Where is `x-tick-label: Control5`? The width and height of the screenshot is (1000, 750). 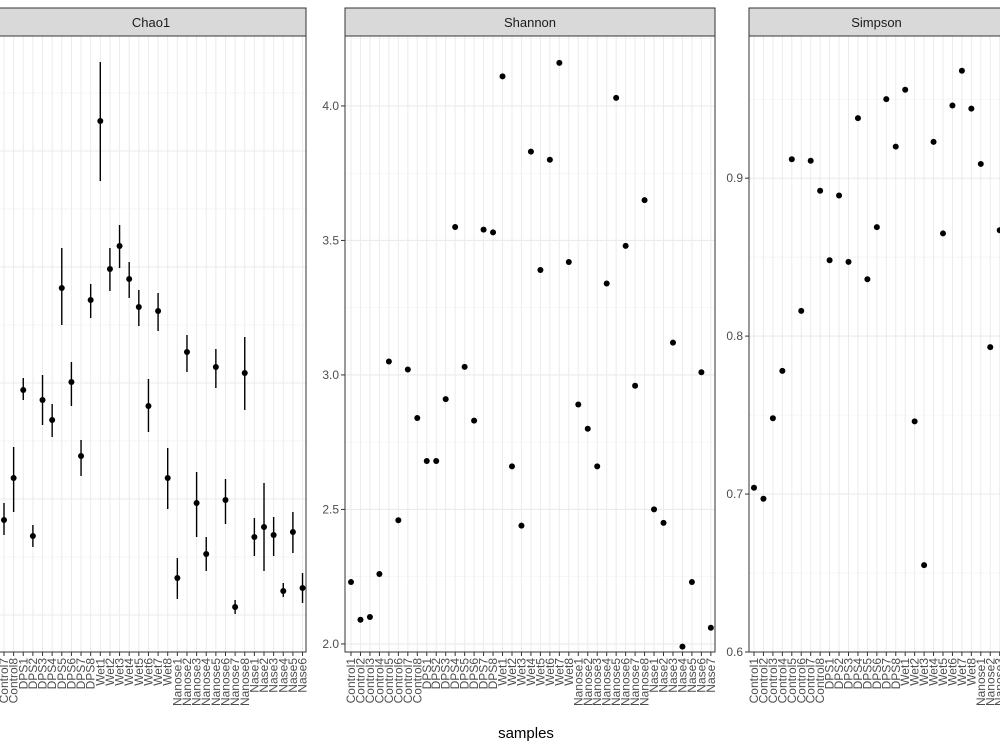
x-tick-label: Control5 is located at coordinates (389, 681).